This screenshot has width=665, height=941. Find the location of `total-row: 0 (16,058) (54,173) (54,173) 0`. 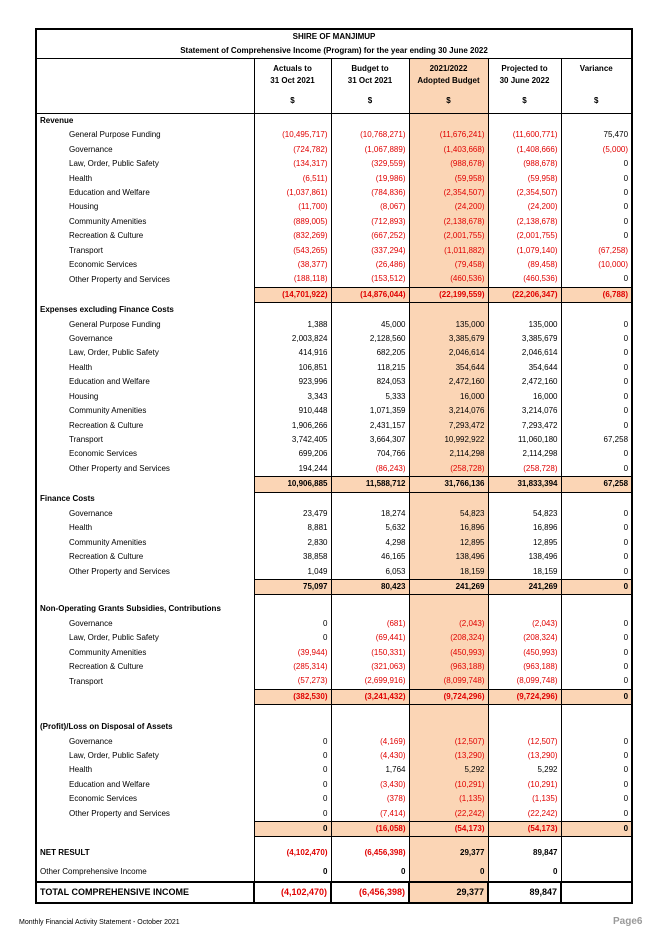

total-row: 0 (16,058) (54,173) (54,173) 0 is located at coordinates (334, 829).